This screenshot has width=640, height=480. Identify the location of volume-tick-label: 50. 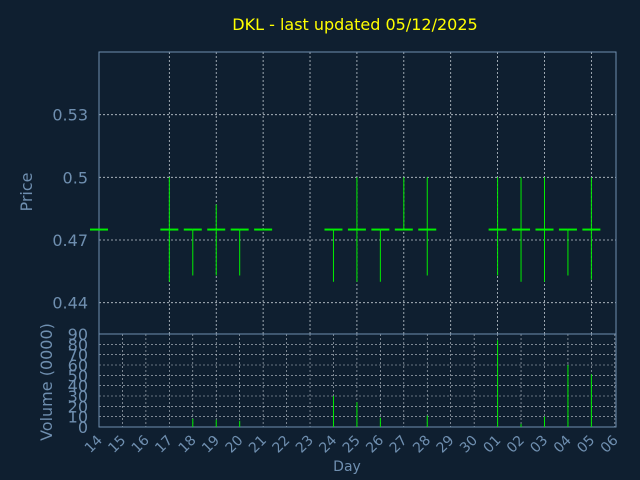
(78, 375).